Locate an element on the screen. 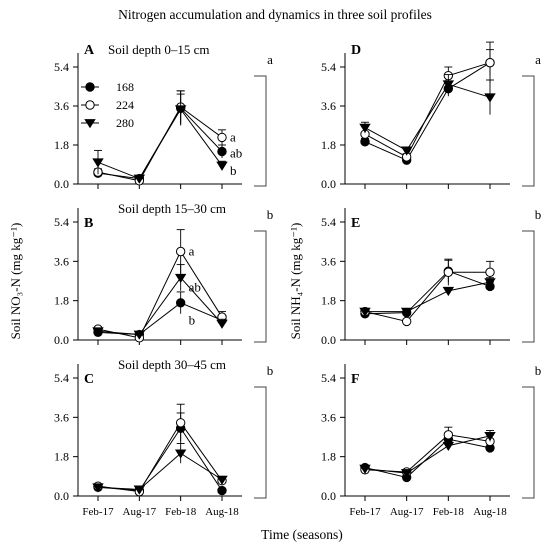 Image resolution: width=550 pixels, height=547 pixels. panel-c-x-tick-label: Aug-17 is located at coordinates (140, 512).